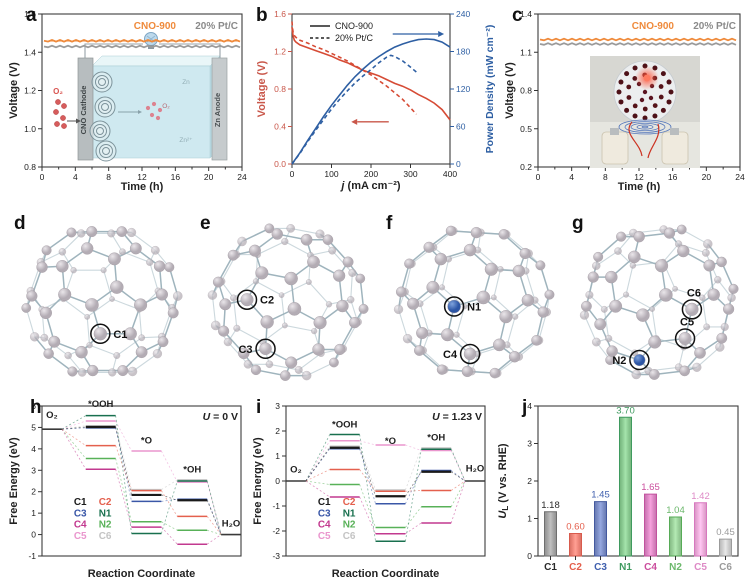 Image resolution: width=751 pixels, height=585 pixels. I want to click on x-axis-label: Reaction Coordinate, so click(142, 574).